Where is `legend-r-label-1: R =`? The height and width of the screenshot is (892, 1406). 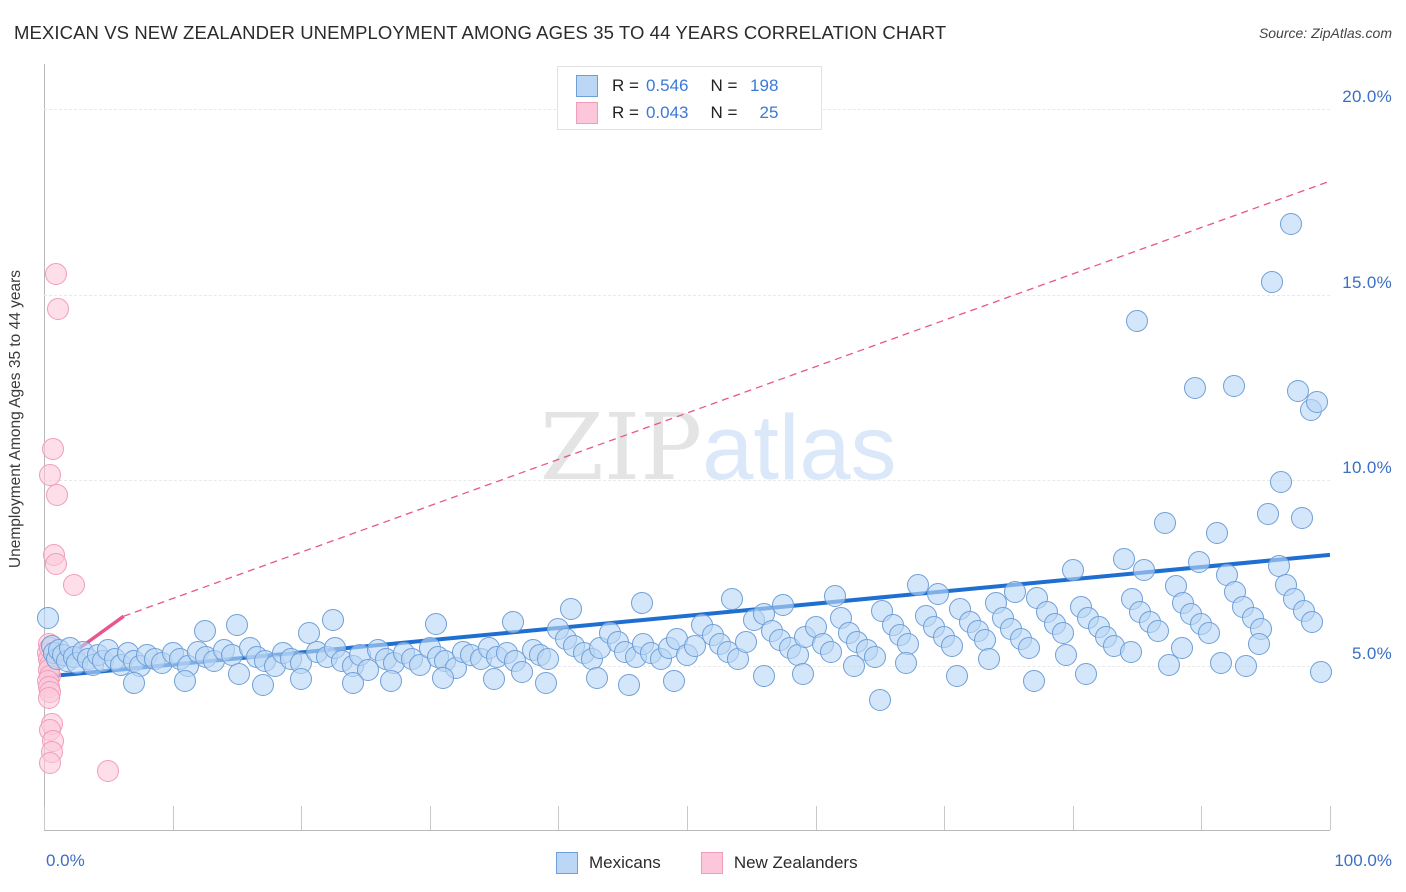
legend-r-label-1: R = is located at coordinates (625, 85).